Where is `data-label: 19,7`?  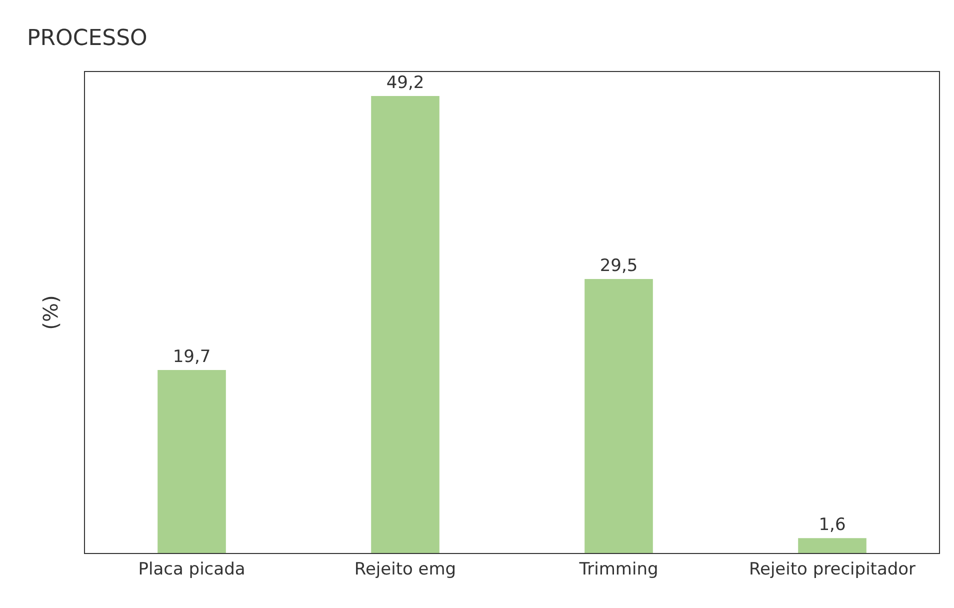 data-label: 19,7 is located at coordinates (191, 357).